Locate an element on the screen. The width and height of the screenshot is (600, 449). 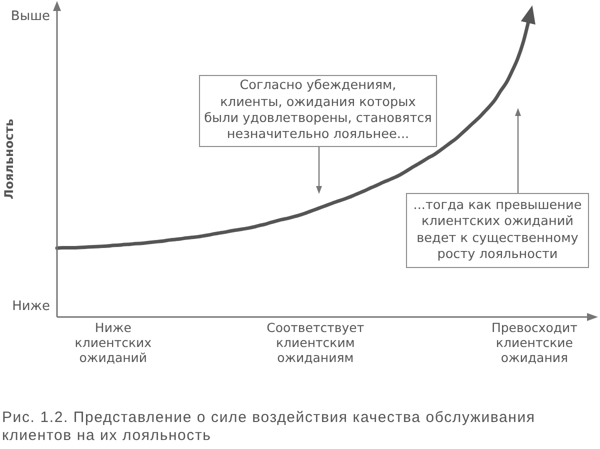
x-tick-label: Превосходит клиентские ожидания is located at coordinates (534, 342).